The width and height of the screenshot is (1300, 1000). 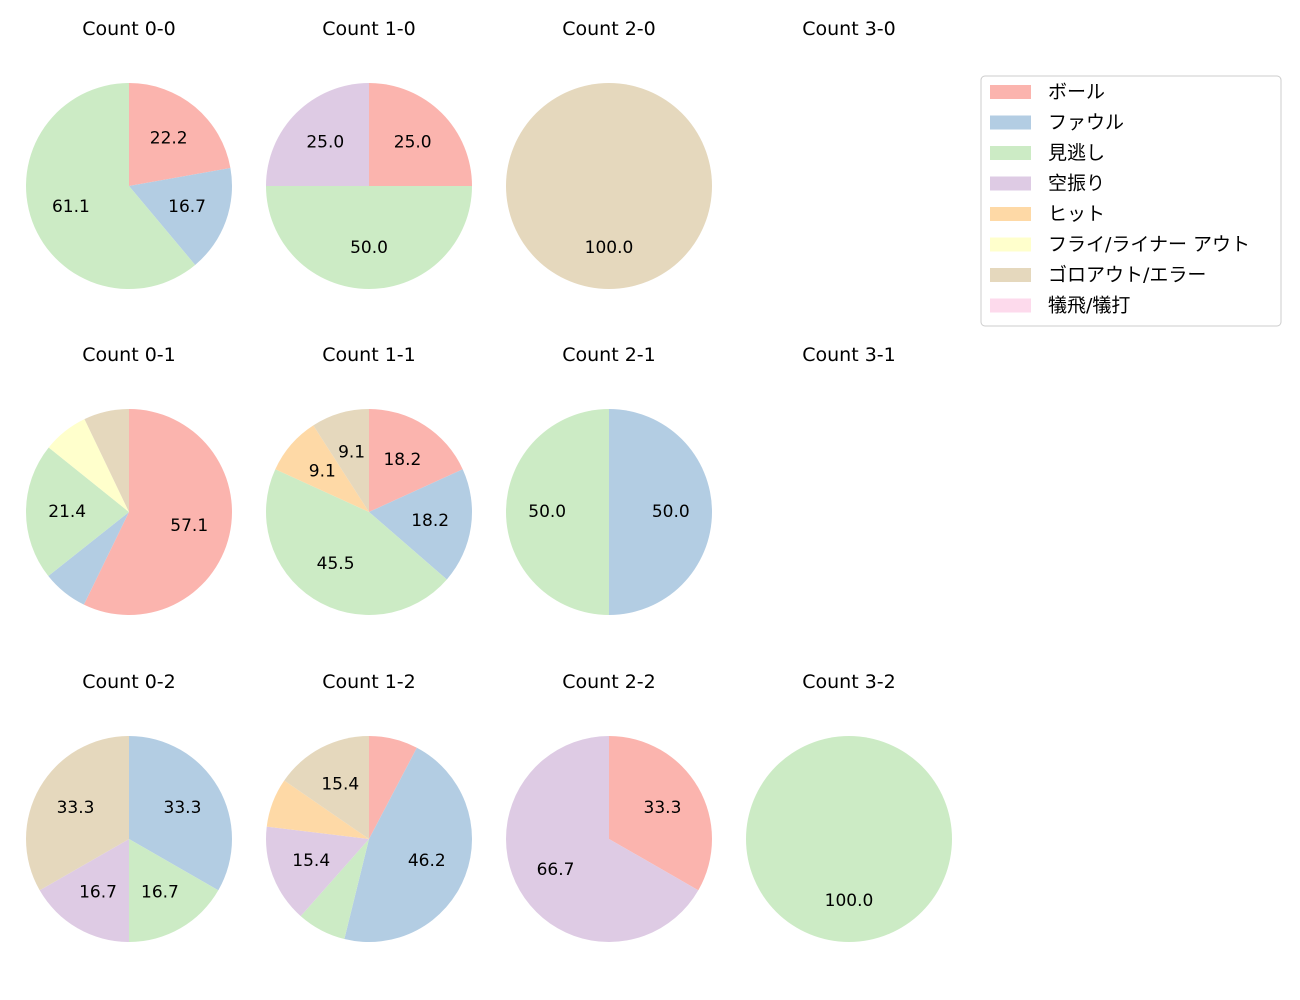 I want to click on pie-panel: Count 0-1 57.1 21.4, so click(x=128, y=479).